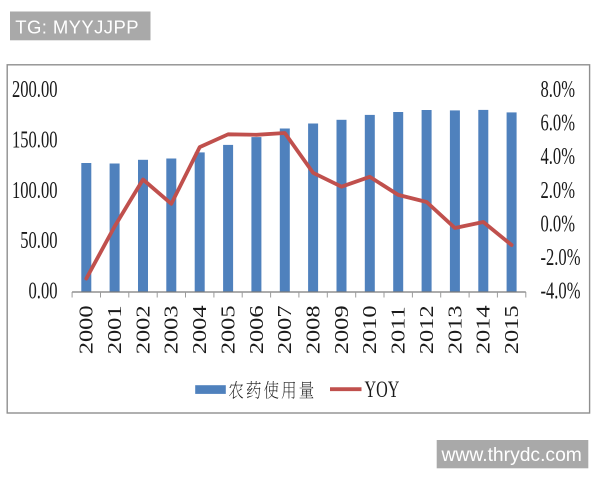 This screenshot has height=480, width=600. I want to click on svg-text: 6.0%, so click(558, 124).